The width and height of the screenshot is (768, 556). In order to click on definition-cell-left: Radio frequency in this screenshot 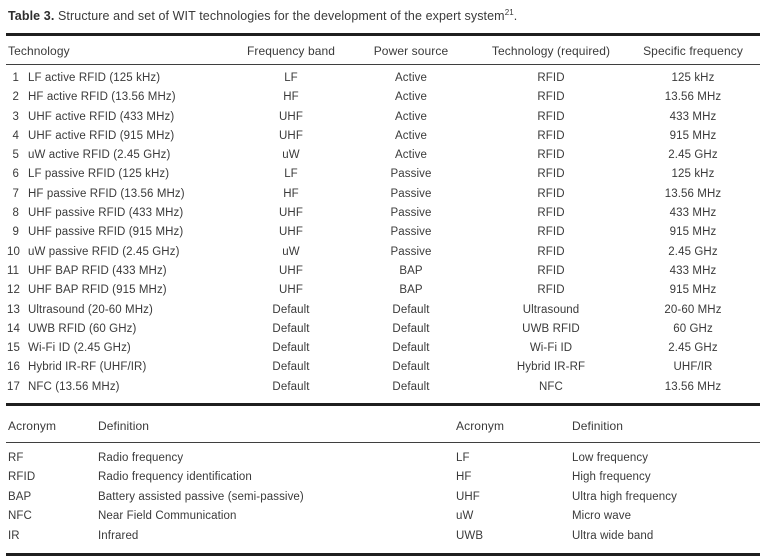, I will do `click(141, 458)`.